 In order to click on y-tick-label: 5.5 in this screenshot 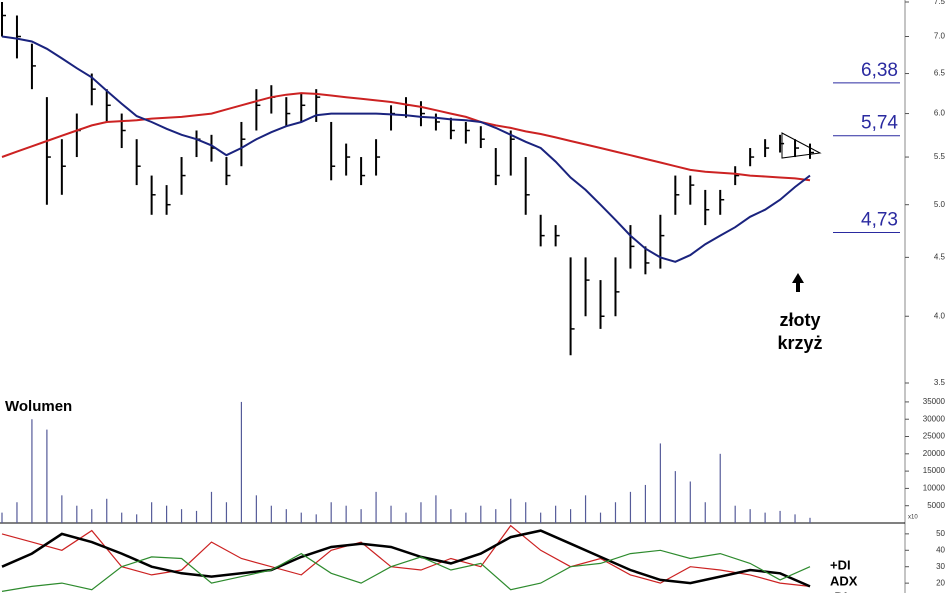, I will do `click(940, 156)`.